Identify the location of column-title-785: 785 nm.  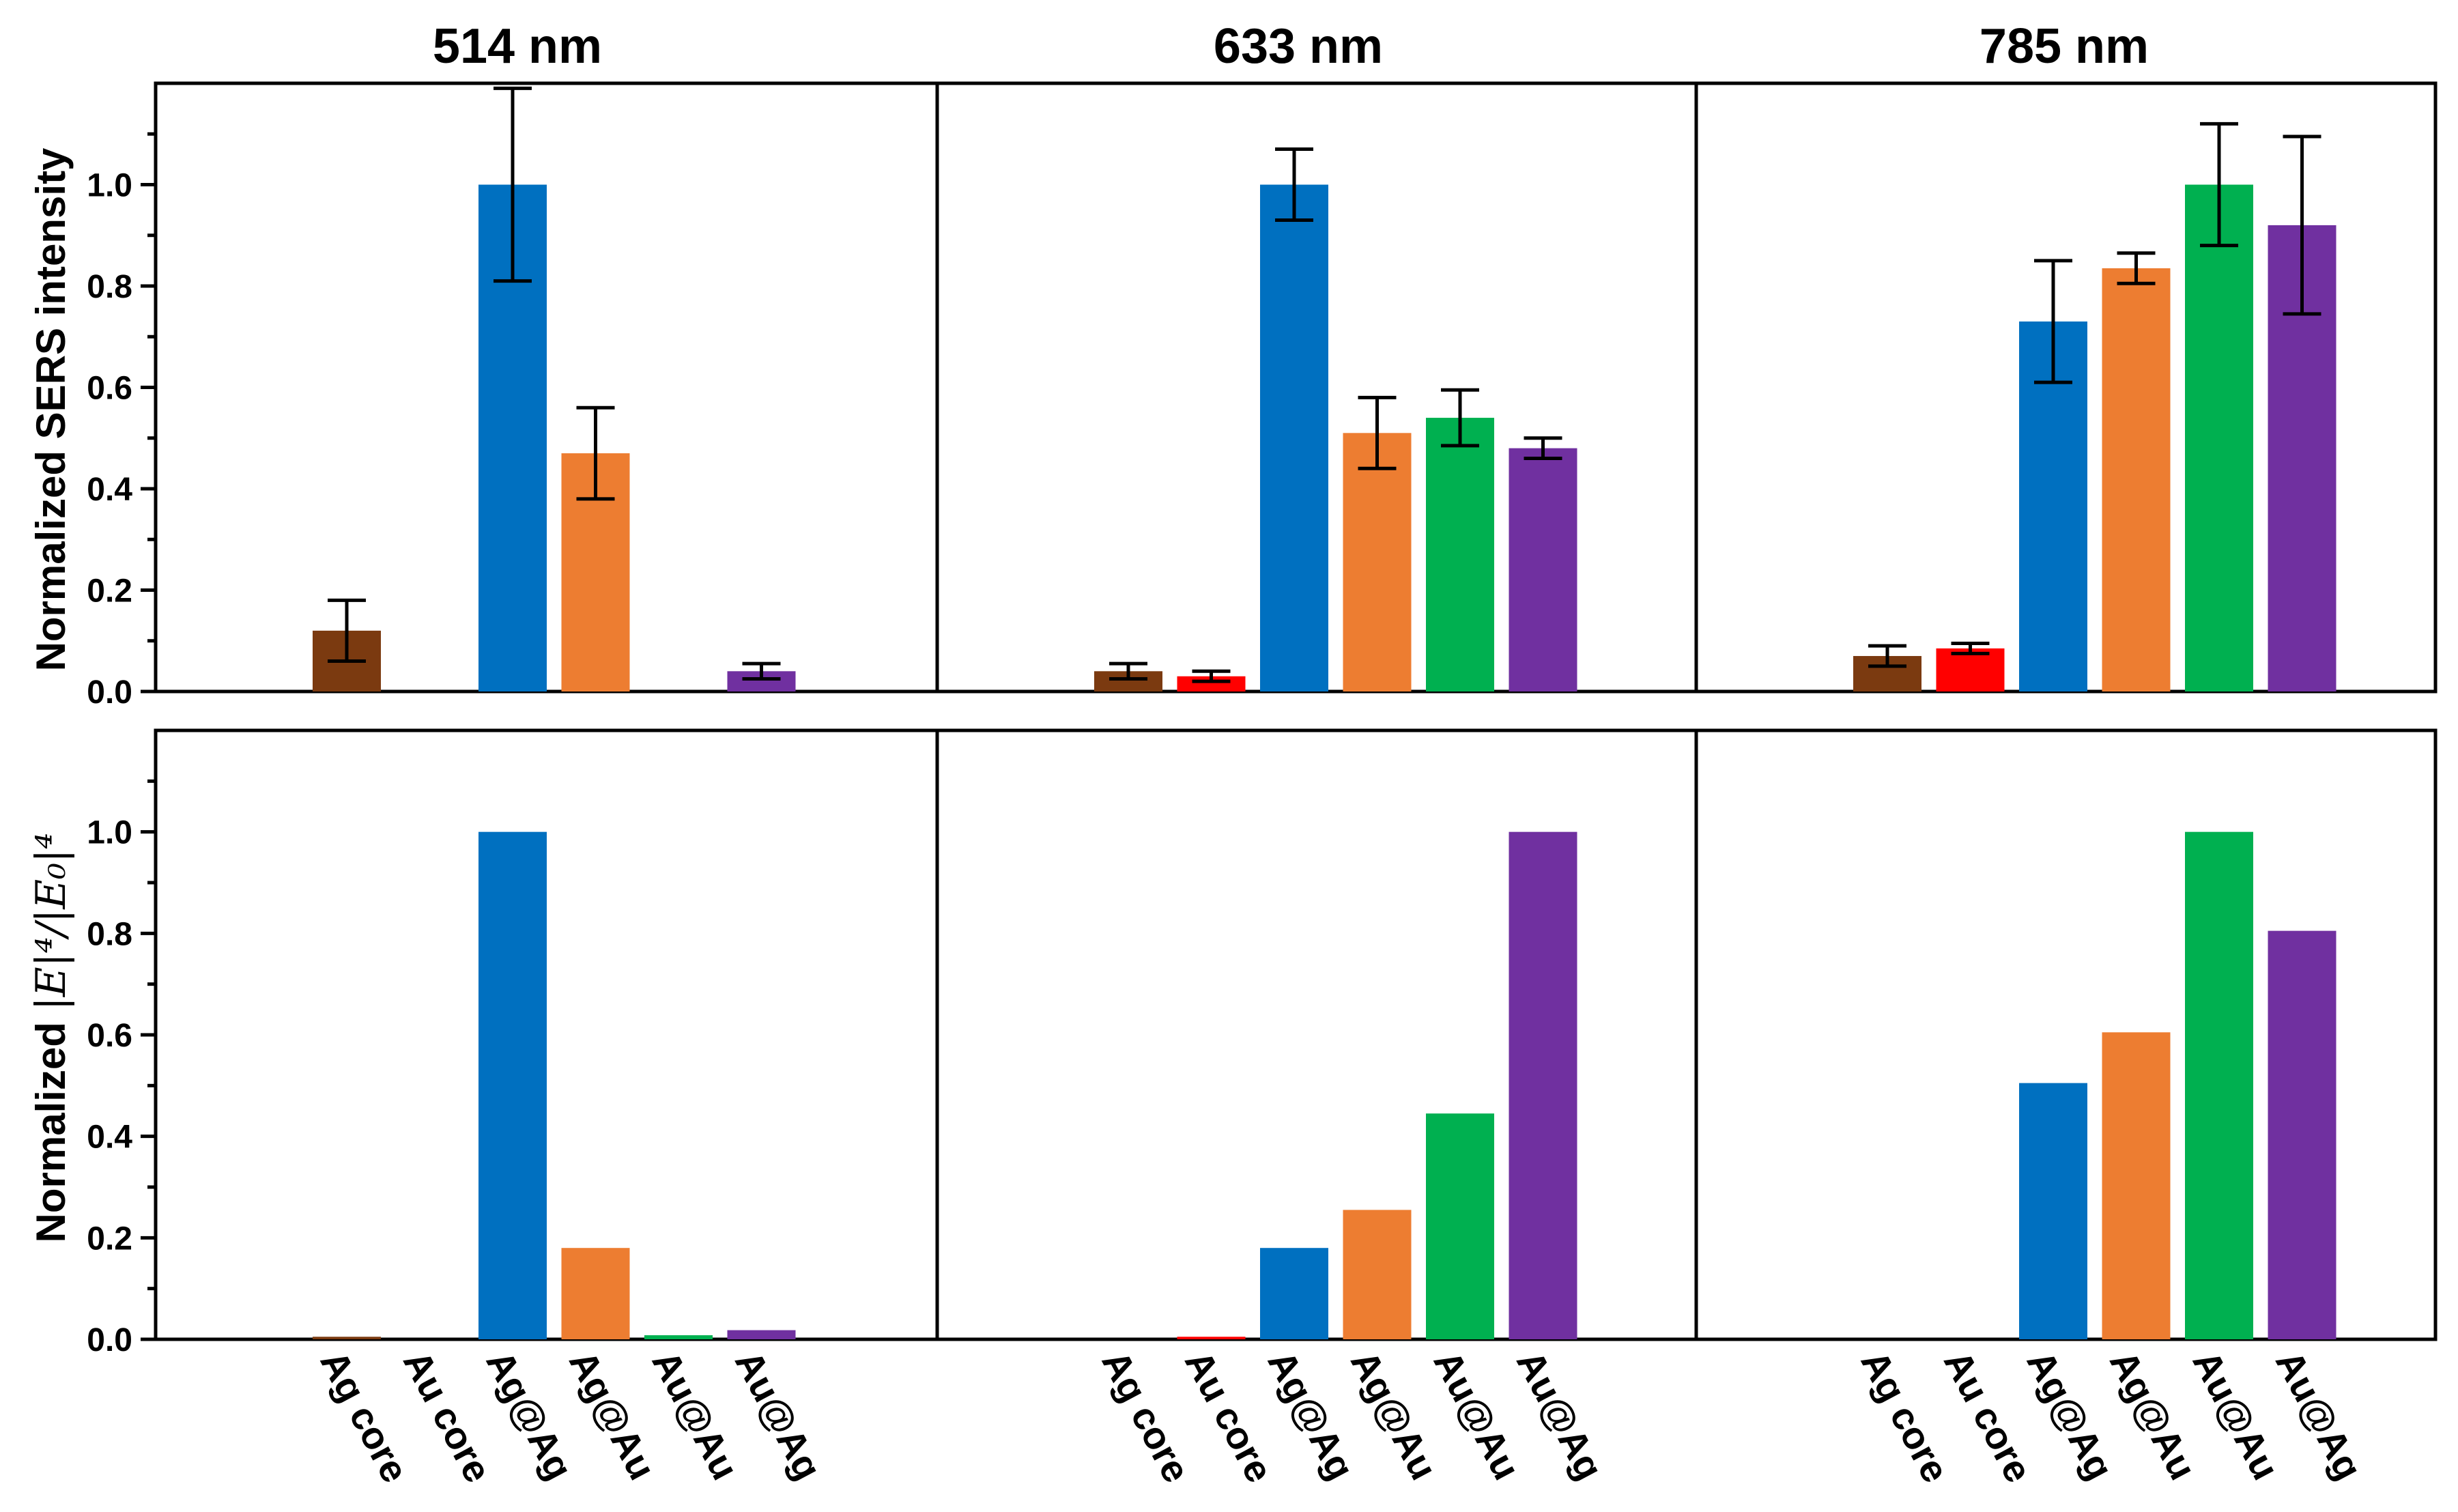
(2064, 46).